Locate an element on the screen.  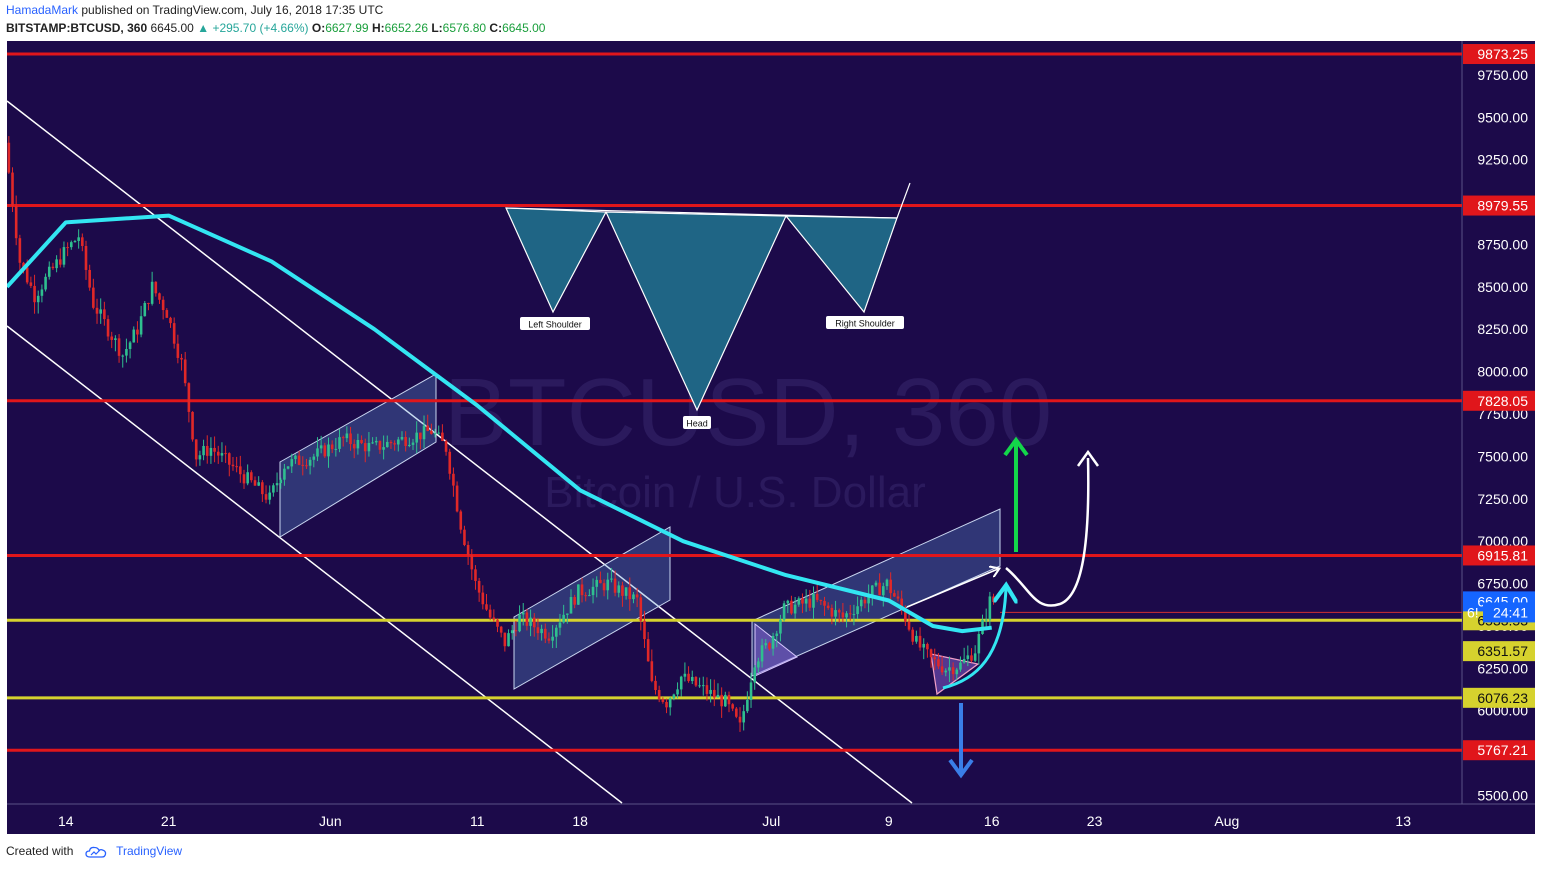
footer: Created with TradingView is located at coordinates (94, 851).